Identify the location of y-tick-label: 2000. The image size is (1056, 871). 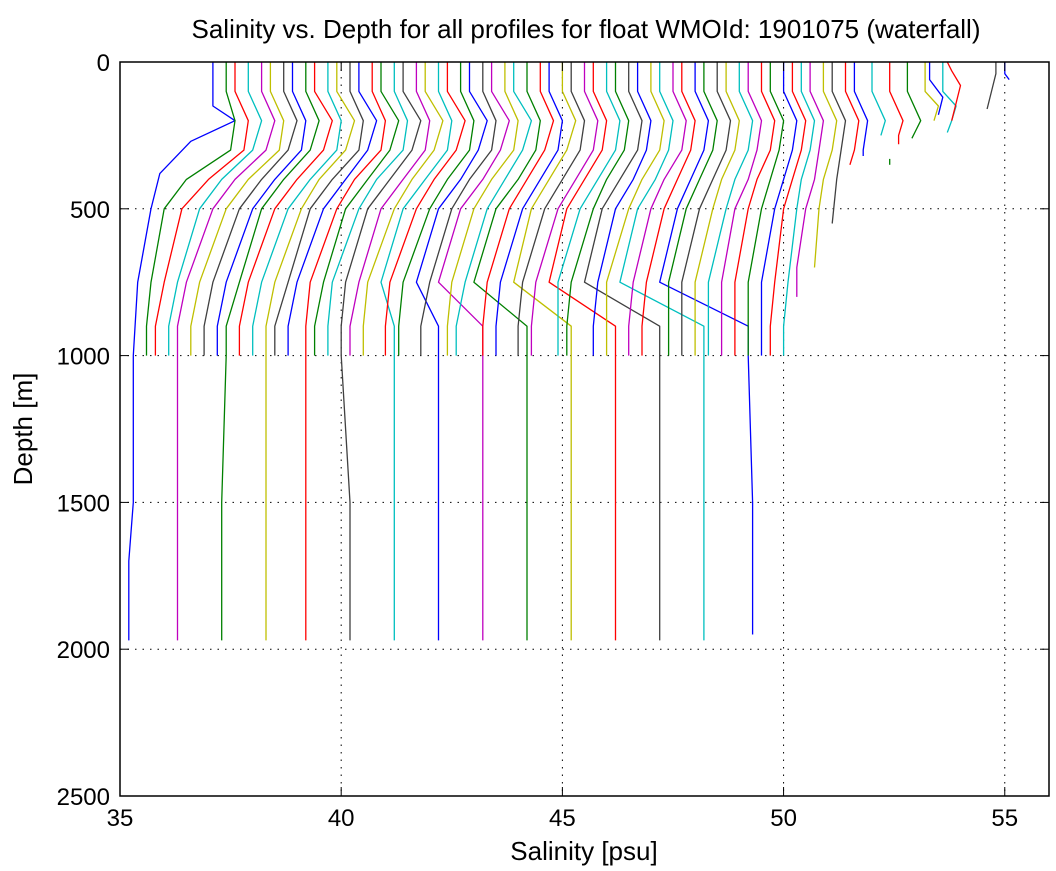
(83, 650).